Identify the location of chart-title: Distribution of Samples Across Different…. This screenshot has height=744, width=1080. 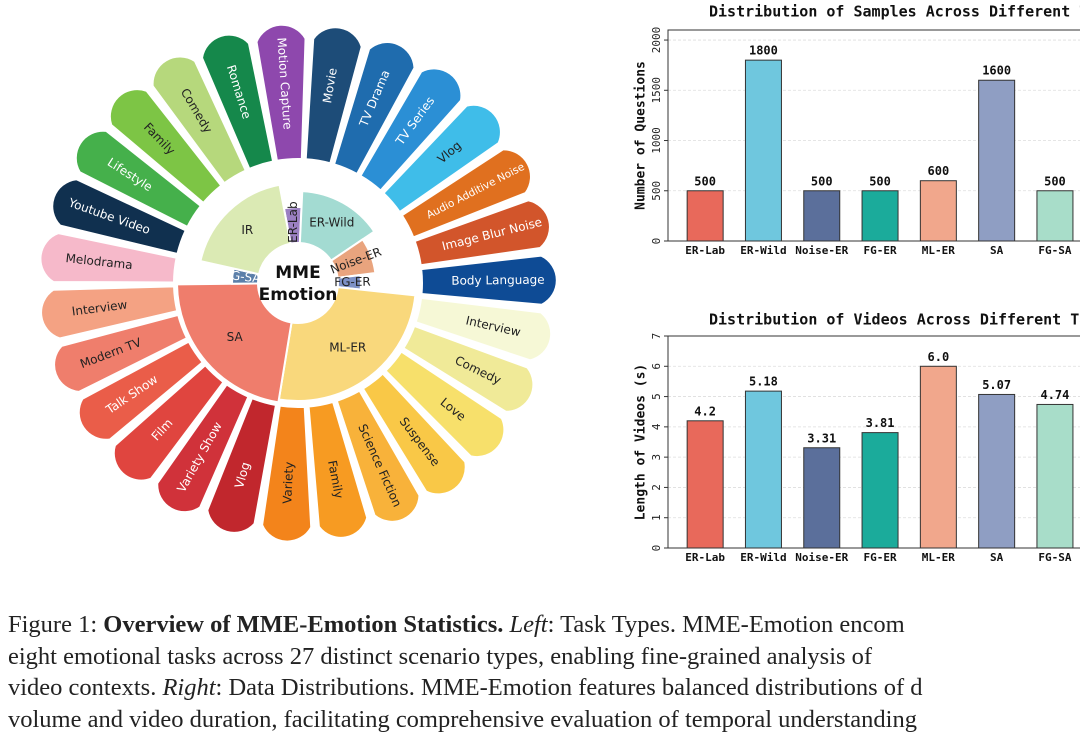
(894, 12).